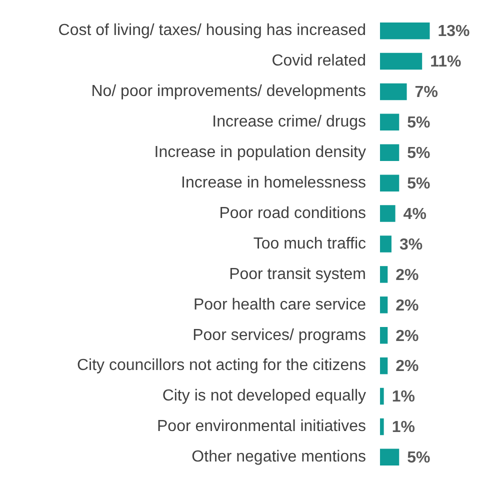 The width and height of the screenshot is (482, 488). Describe the element at coordinates (411, 245) in the screenshot. I see `data-label: 3%` at that location.